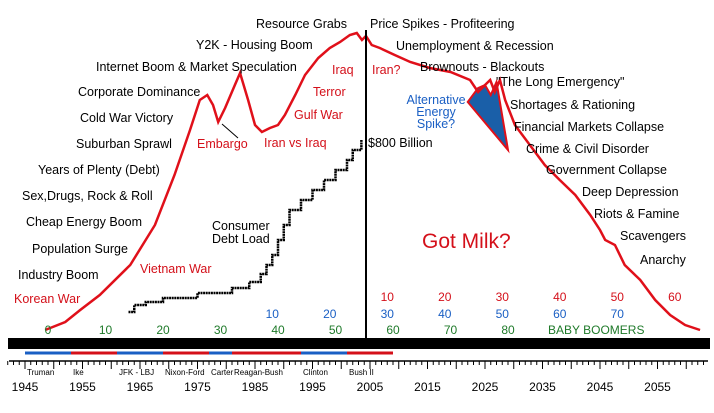 Image resolution: width=714 pixels, height=413 pixels. I want to click on age-label-blue: 20, so click(330, 314).